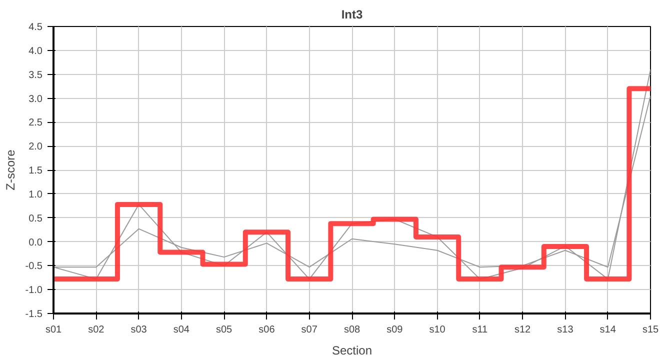 This screenshot has width=660, height=360. Describe the element at coordinates (10, 169) in the screenshot. I see `y-axis-title: Z-score` at that location.